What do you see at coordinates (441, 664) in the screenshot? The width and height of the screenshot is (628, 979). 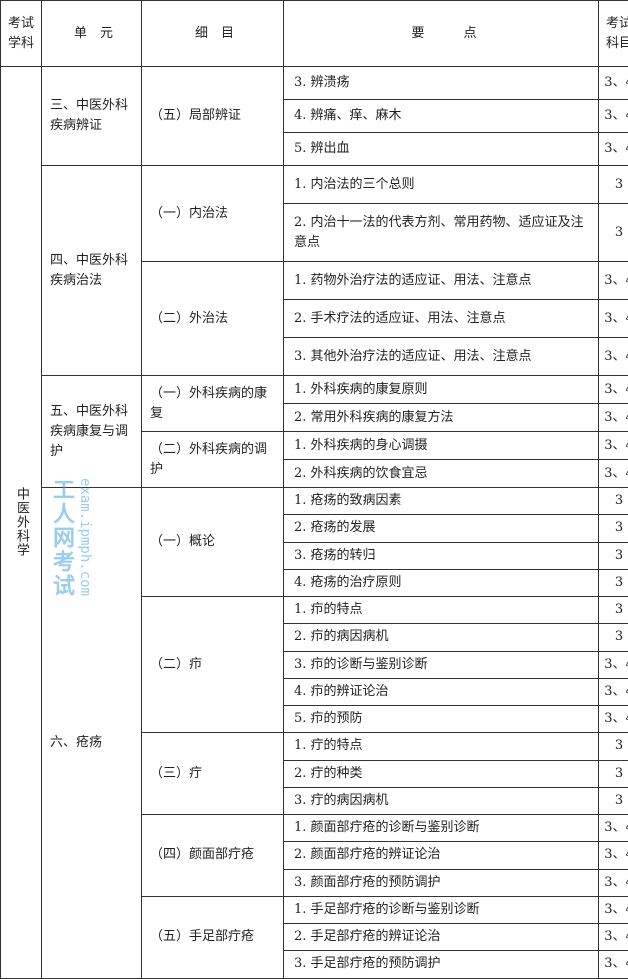 I see `point-cell: 3. 疖的诊断与鉴别诊断` at bounding box center [441, 664].